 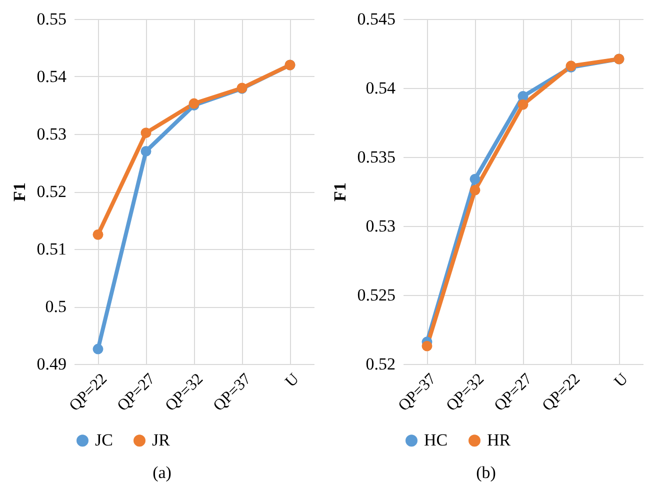 What do you see at coordinates (375, 19) in the screenshot?
I see `y-tick-label: 0.545` at bounding box center [375, 19].